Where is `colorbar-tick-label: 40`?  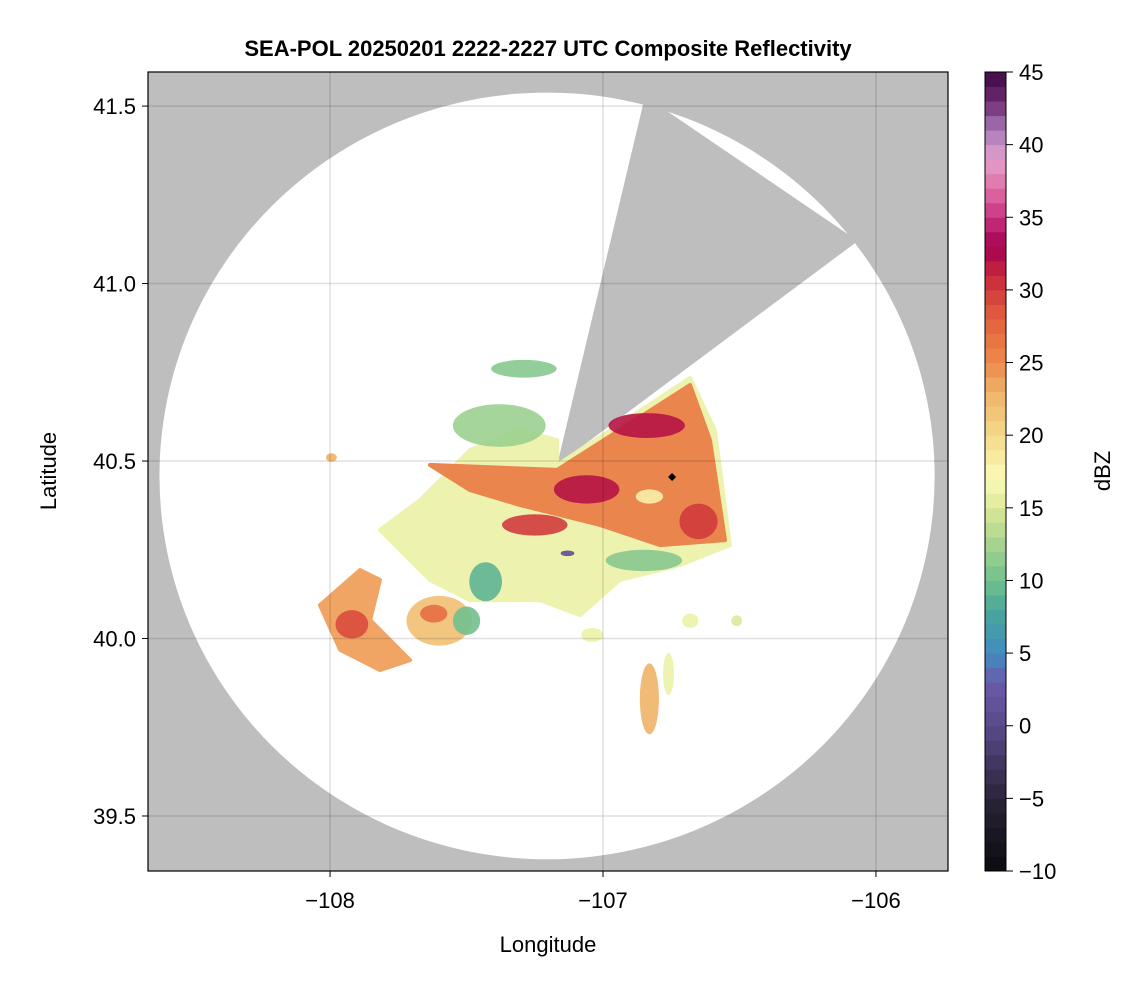
colorbar-tick-label: 40 is located at coordinates (1031, 145).